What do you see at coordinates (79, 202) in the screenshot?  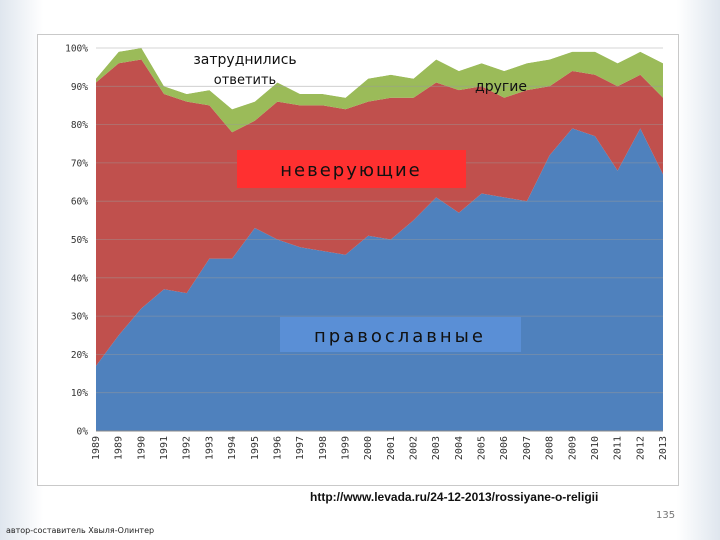 I see `y-tick-label: 60%` at bounding box center [79, 202].